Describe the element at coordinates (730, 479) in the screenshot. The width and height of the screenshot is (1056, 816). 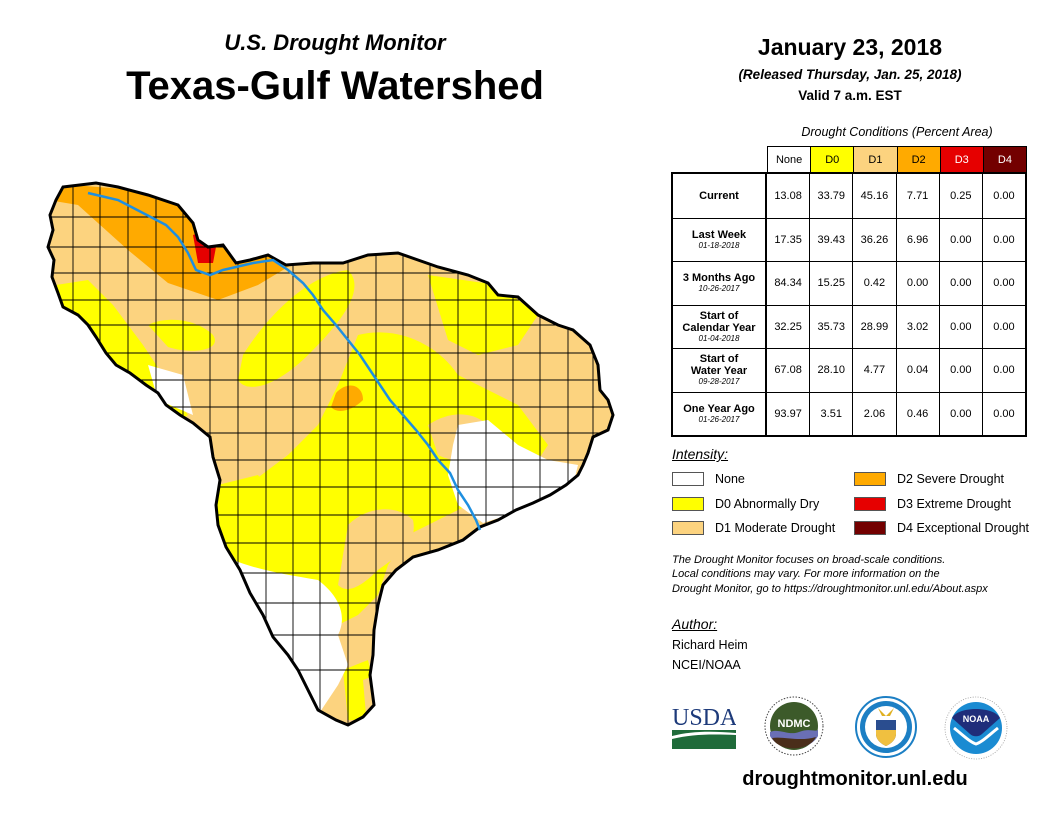
I see `legend-label: None` at that location.